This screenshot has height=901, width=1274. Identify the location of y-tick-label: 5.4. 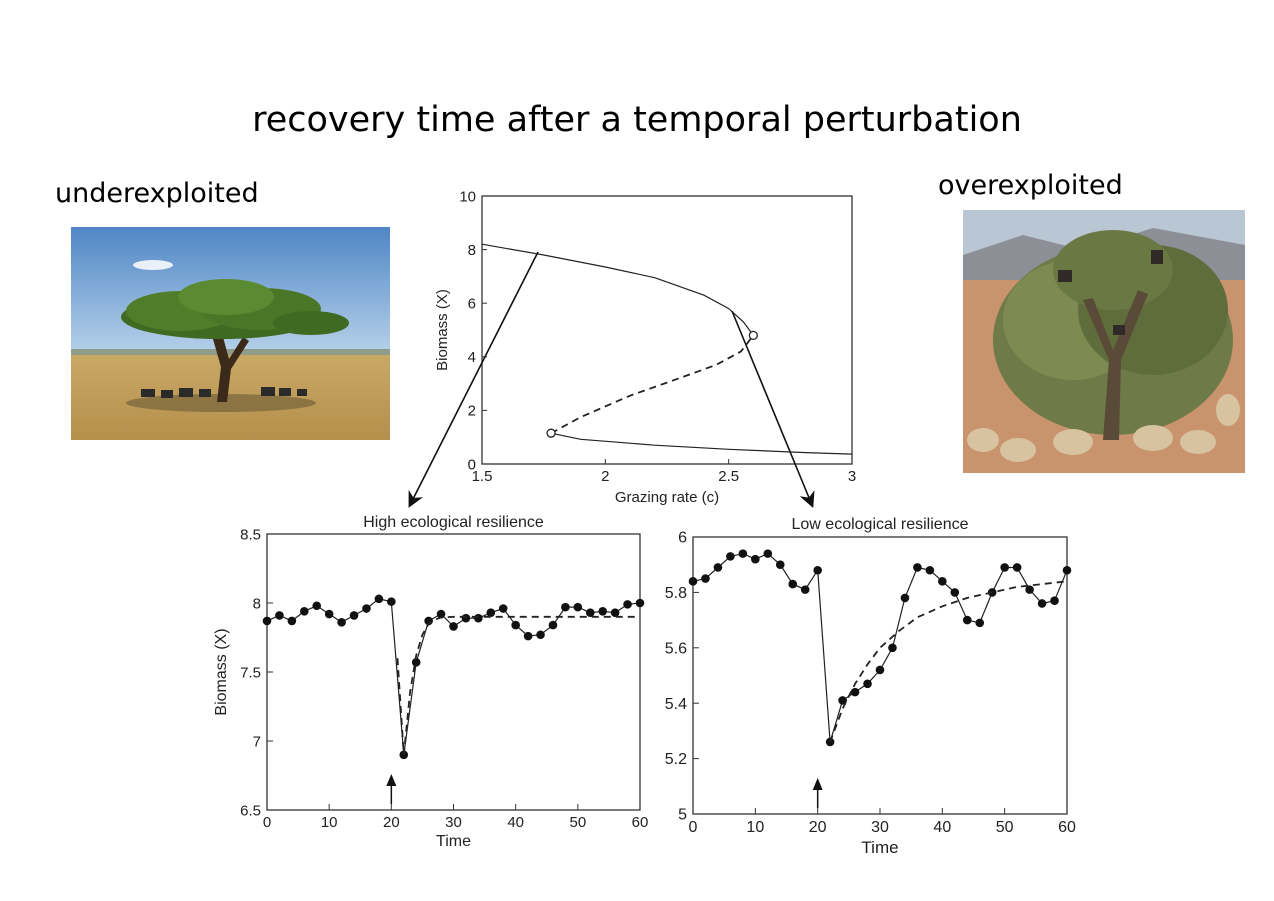
(676, 704).